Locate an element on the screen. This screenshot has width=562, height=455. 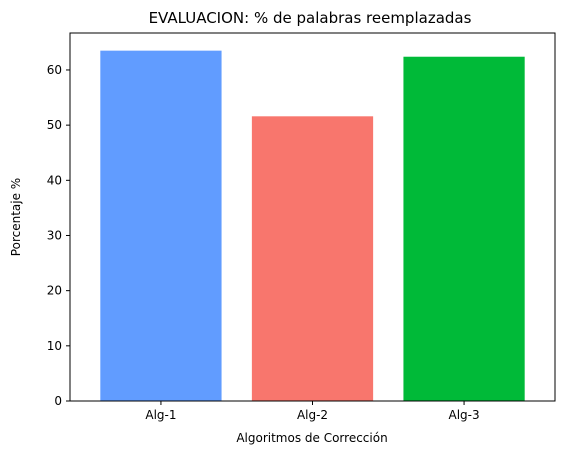
x-tick-label: Alg-1 is located at coordinates (160, 415).